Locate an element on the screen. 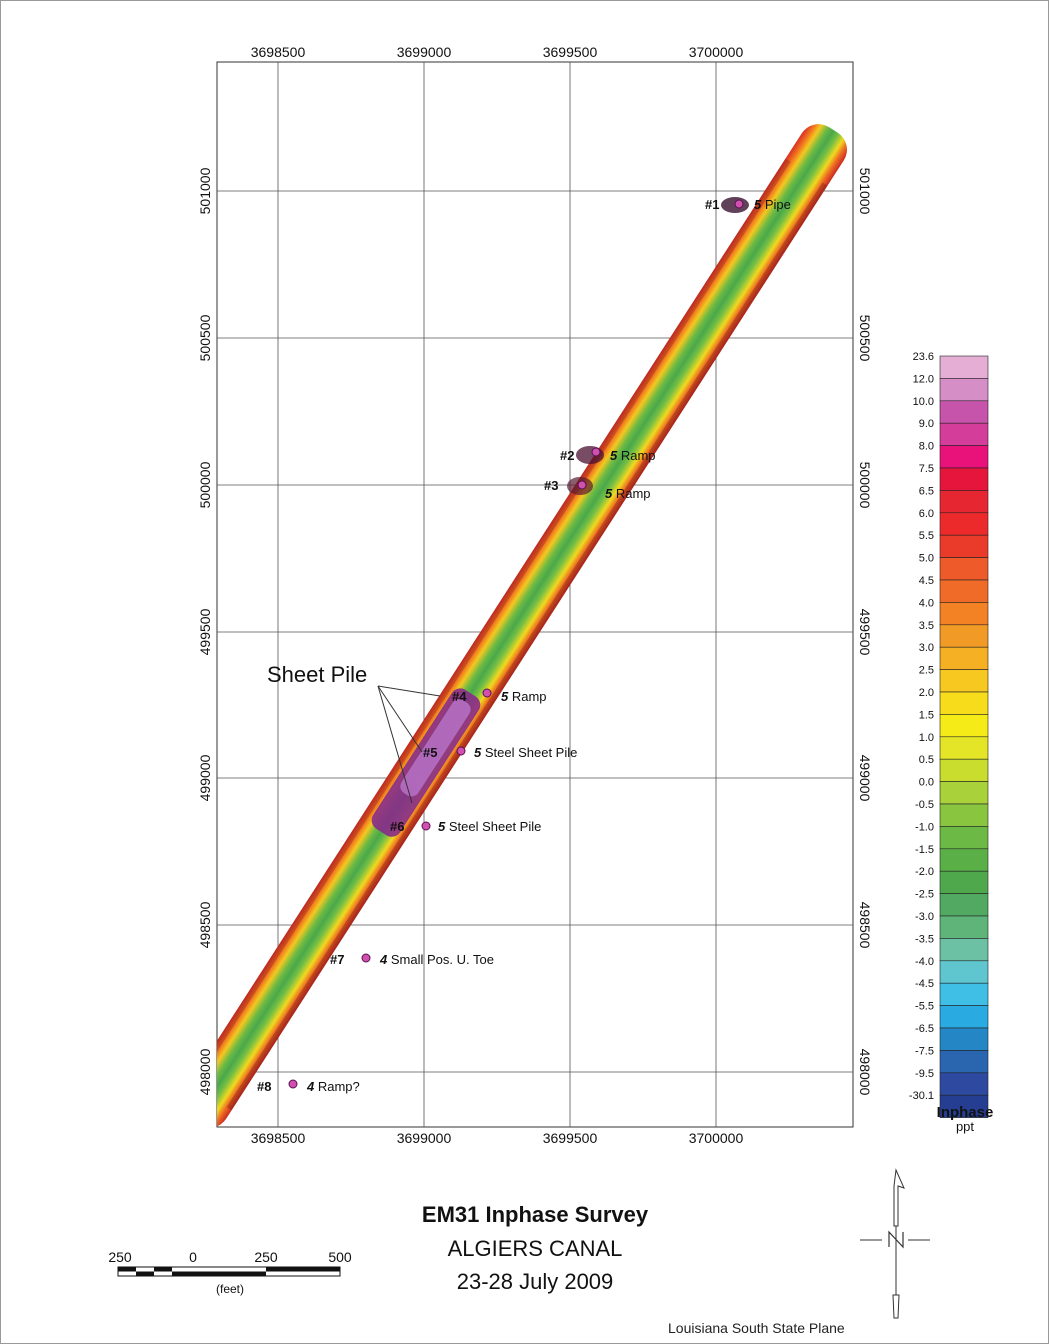 The width and height of the screenshot is (1049, 1344). legend-label: -2.5 is located at coordinates (924, 895).